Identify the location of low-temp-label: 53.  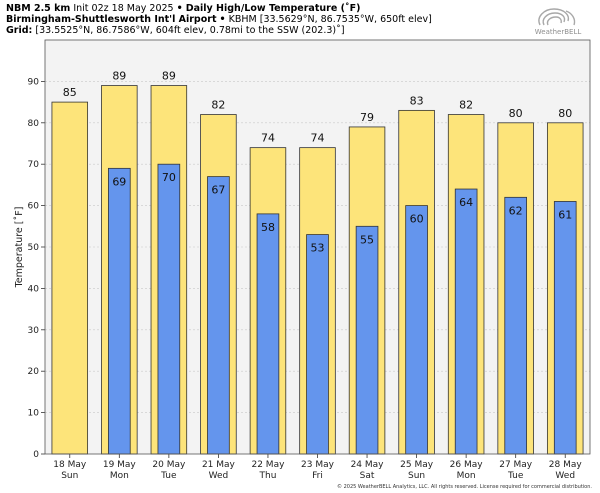
(318, 248).